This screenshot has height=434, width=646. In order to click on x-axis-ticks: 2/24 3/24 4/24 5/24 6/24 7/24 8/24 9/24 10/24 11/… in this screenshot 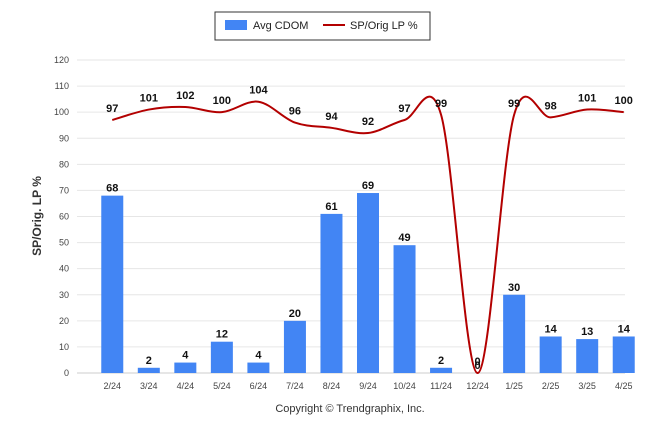, I will do `click(368, 386)`.